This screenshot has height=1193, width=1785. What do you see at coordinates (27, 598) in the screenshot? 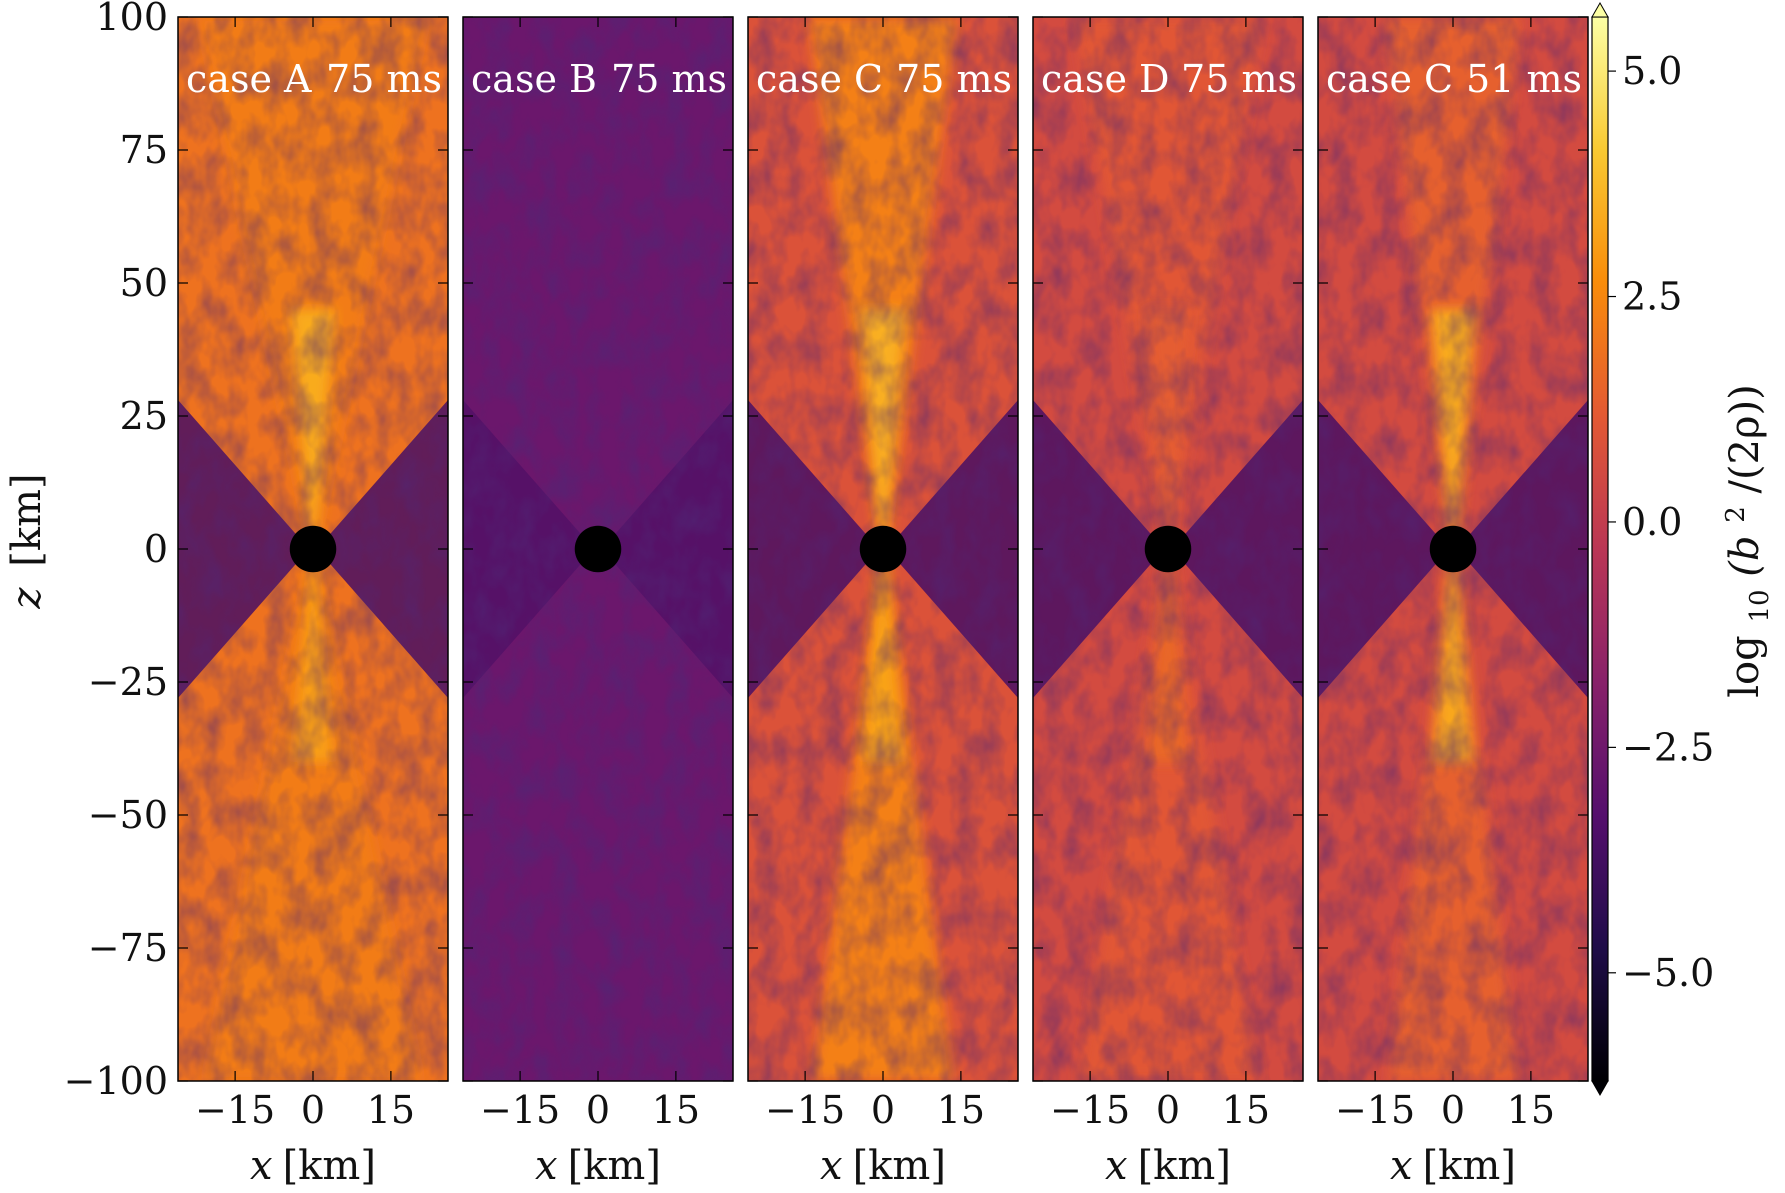
I see `y-axis-label-var: z` at bounding box center [27, 598].